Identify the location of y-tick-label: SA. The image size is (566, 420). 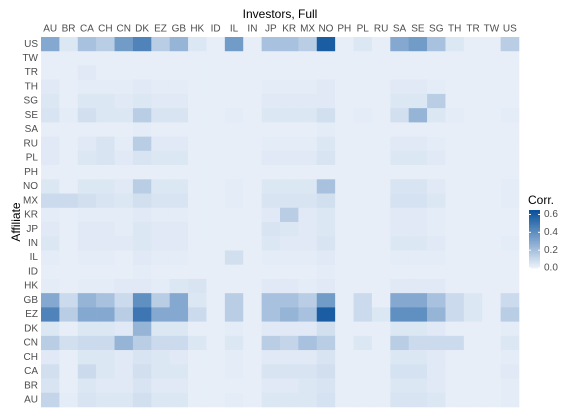
(32, 129).